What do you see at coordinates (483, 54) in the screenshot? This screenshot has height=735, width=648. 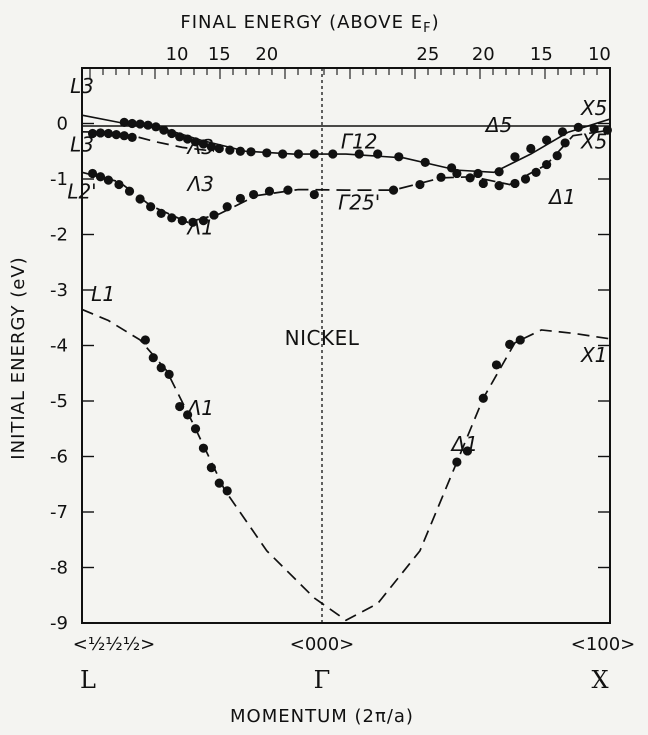 I see `top-tick-label-right: 20` at bounding box center [483, 54].